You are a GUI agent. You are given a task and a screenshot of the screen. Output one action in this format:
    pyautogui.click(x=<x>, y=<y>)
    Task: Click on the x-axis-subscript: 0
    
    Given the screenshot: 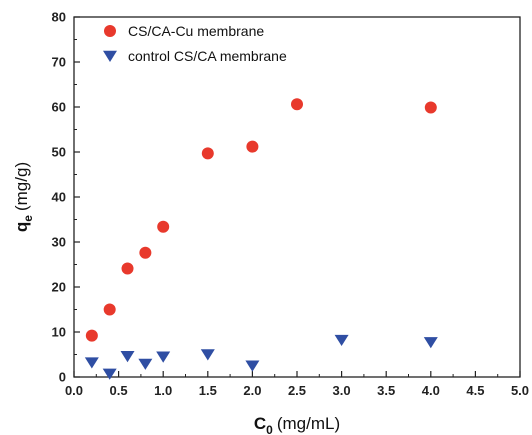 What is the action you would take?
    pyautogui.click(x=269, y=429)
    